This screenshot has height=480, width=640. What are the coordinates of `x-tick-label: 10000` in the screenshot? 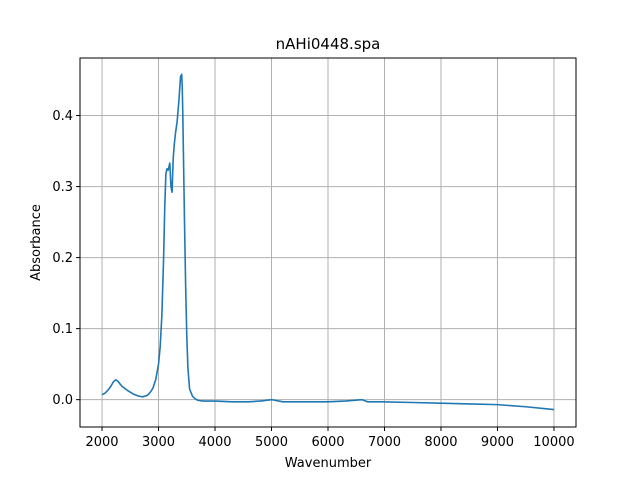 It's located at (553, 442).